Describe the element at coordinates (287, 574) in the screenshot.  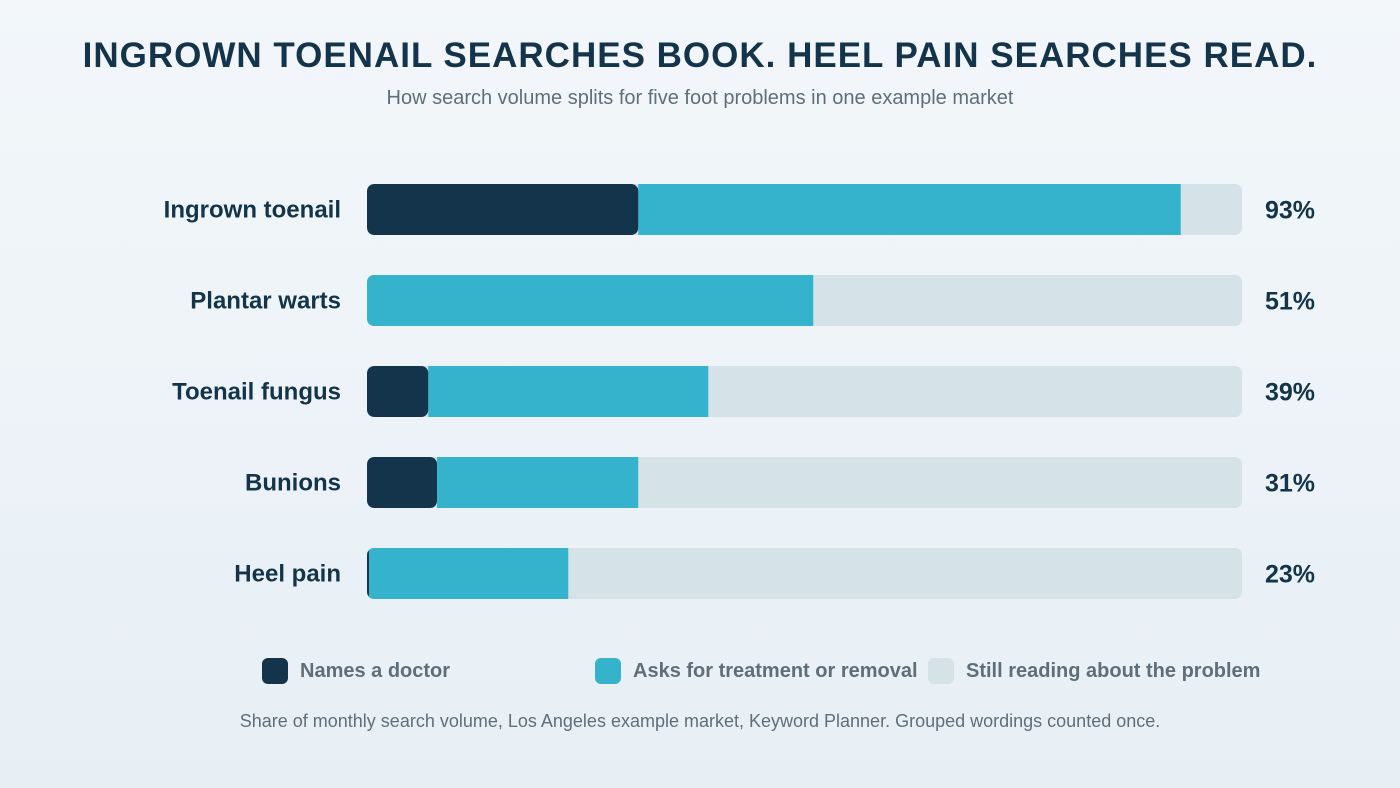
I see `category-label-heel-pain: Heel pain` at that location.